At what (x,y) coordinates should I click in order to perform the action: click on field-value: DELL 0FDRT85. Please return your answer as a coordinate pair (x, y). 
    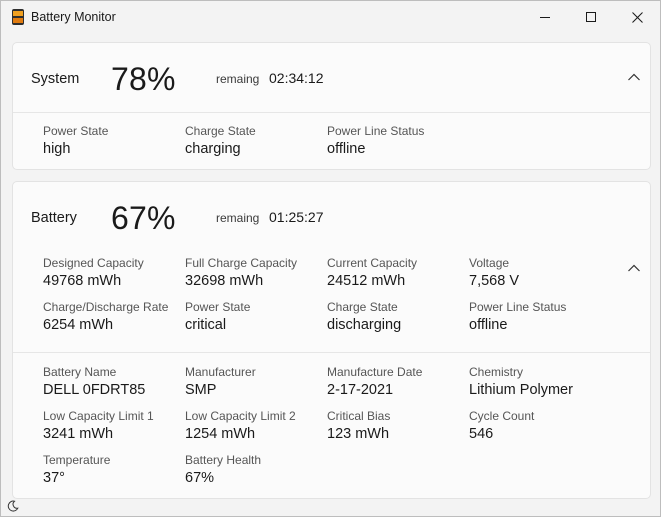
    Looking at the image, I should click on (94, 390).